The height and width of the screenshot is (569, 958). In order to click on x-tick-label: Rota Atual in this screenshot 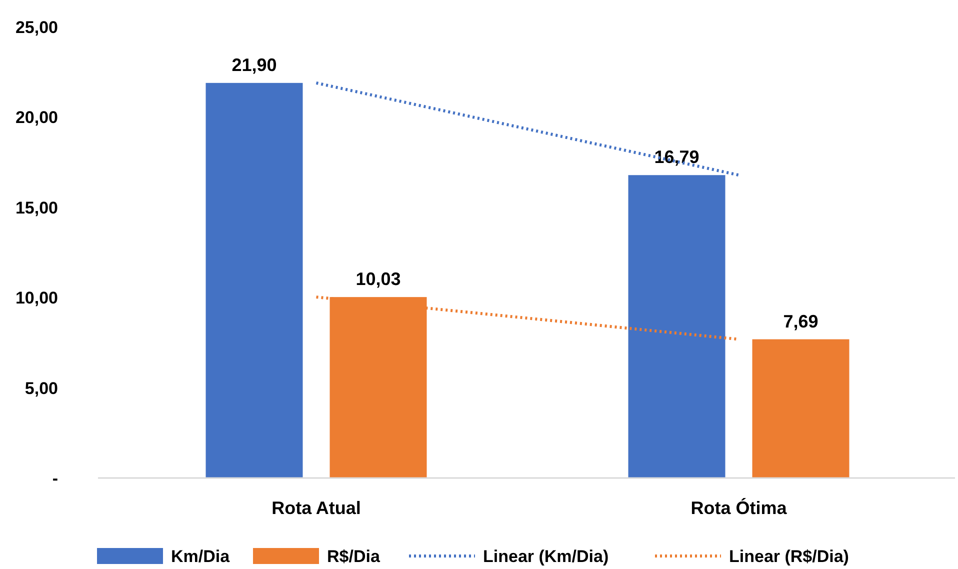, I will do `click(316, 508)`.